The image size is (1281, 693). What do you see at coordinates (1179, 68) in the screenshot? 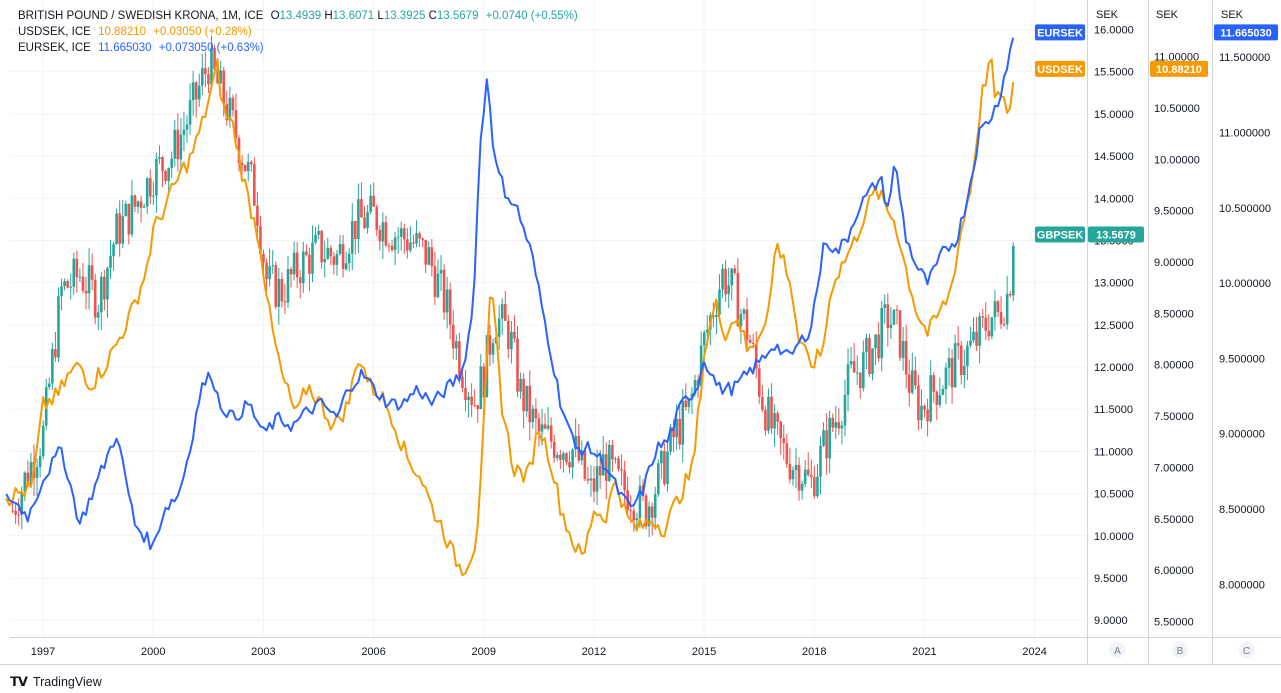
I see `usdsek-value-badge` at bounding box center [1179, 68].